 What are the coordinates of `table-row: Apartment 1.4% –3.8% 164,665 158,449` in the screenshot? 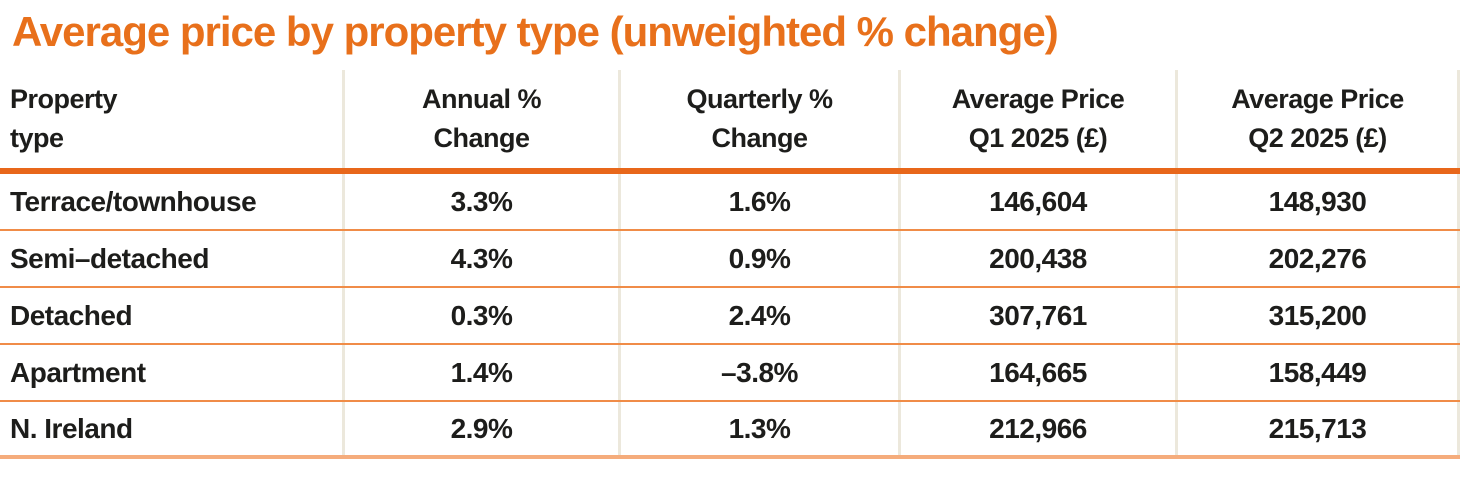 It's located at (730, 373).